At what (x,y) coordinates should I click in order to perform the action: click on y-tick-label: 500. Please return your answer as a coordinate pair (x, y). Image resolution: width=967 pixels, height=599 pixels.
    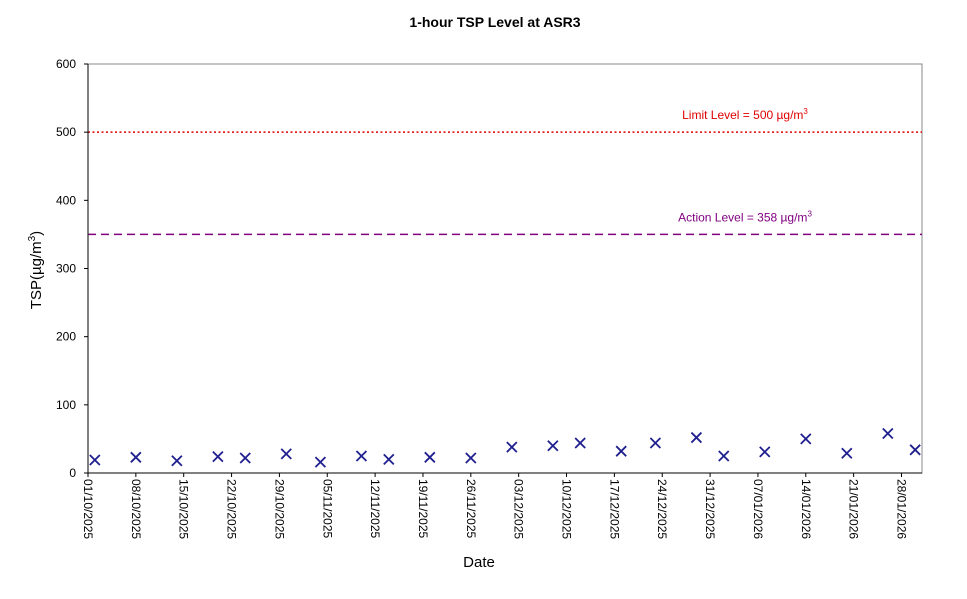
    Looking at the image, I should click on (66, 132).